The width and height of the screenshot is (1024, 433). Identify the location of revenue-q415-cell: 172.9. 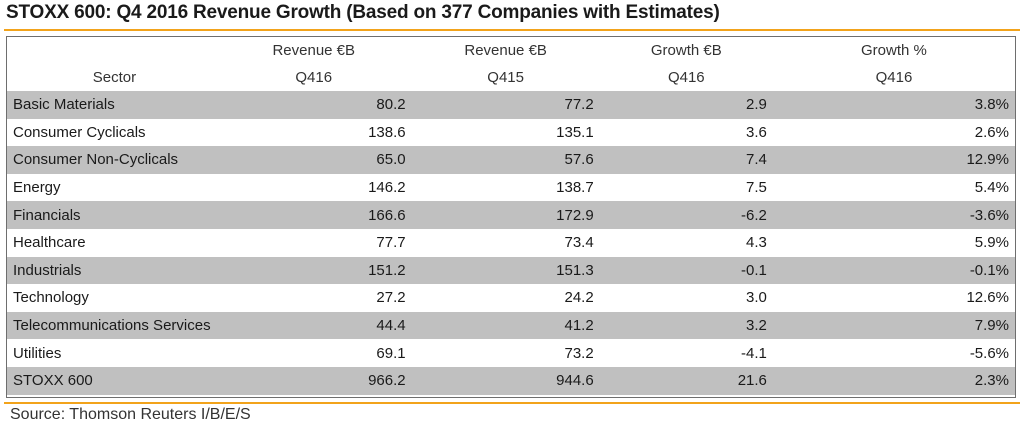
(505, 215).